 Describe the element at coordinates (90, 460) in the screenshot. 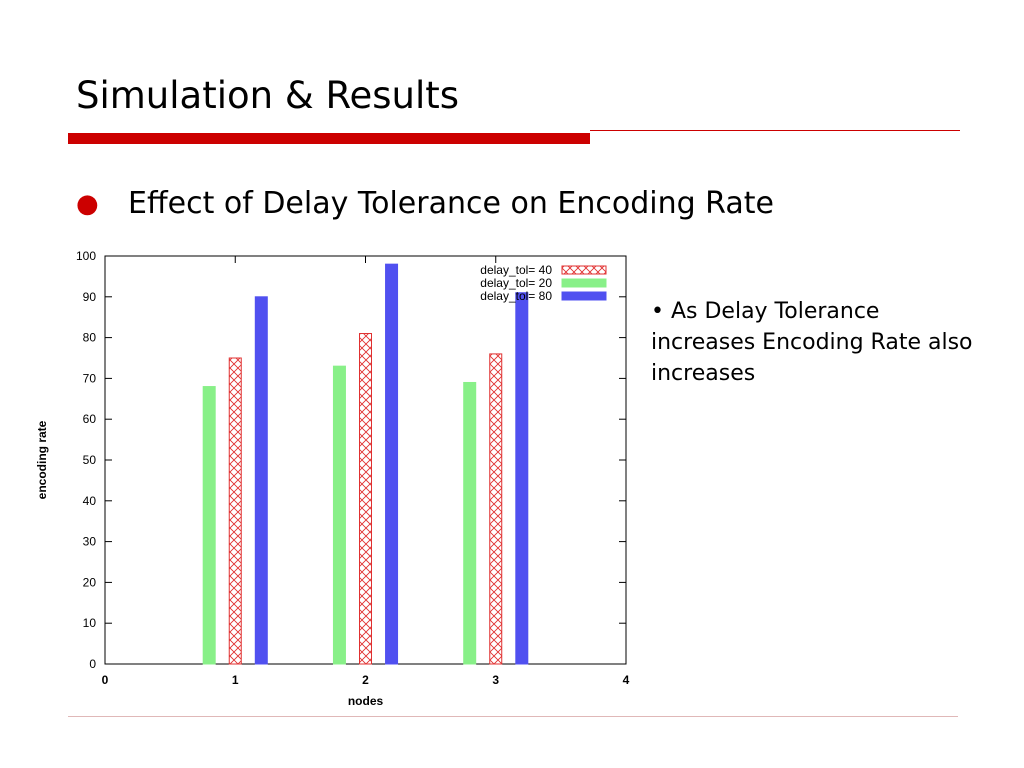

I see `y-tick-label: 50` at that location.